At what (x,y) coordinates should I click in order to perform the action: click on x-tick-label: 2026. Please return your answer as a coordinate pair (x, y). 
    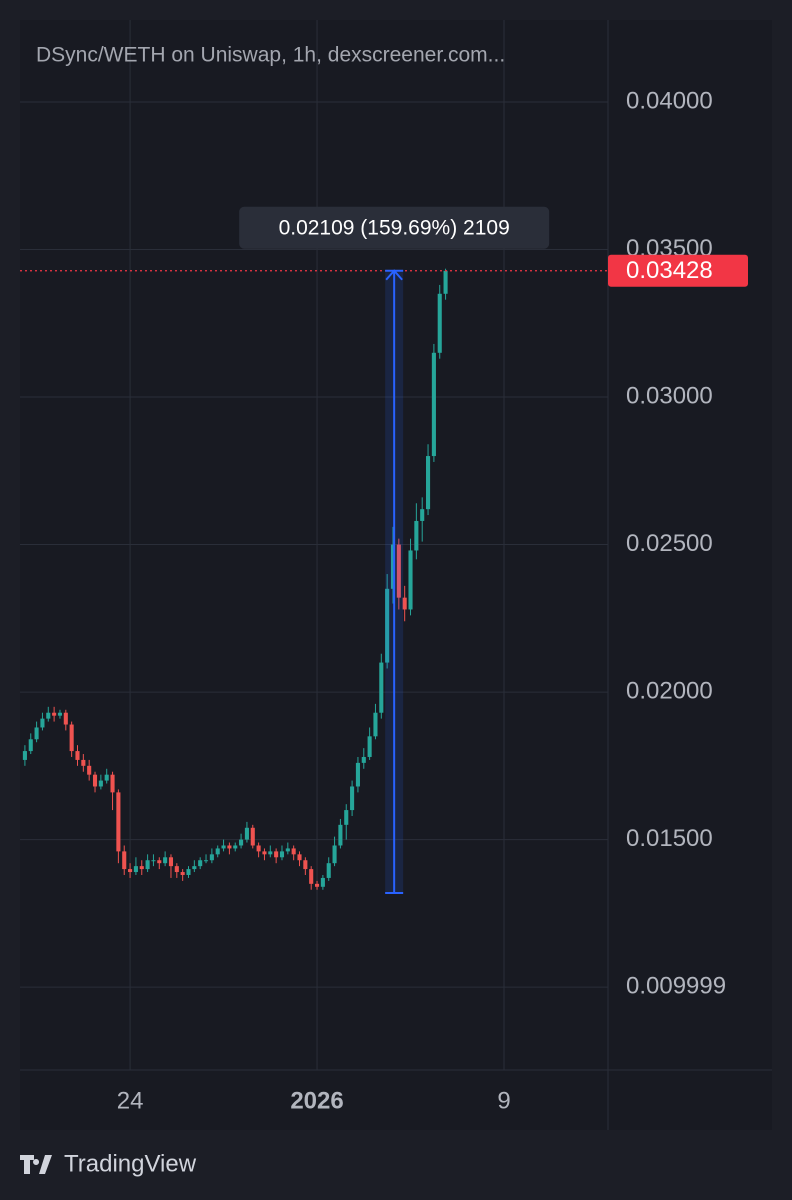
    Looking at the image, I should click on (316, 1100).